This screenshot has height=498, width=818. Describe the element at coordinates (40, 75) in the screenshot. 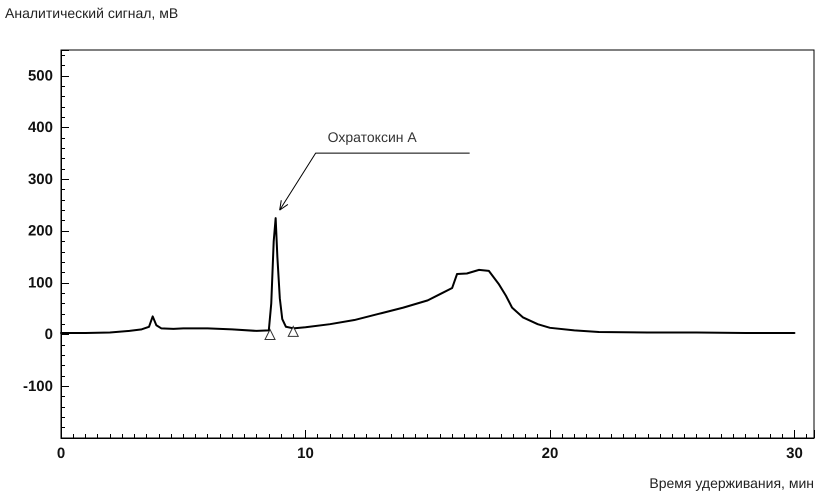

I see `y-tick-label: 500` at that location.